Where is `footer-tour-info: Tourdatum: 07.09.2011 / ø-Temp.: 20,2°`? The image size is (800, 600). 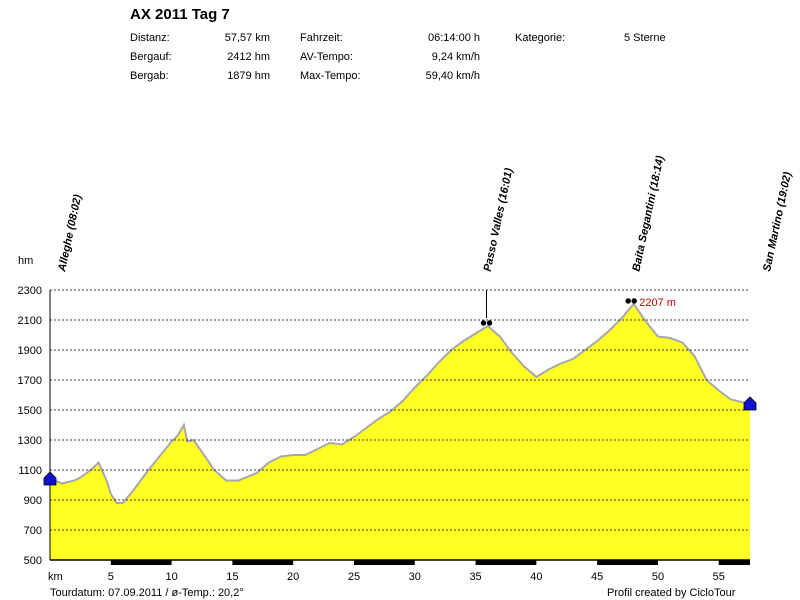 footer-tour-info: Tourdatum: 07.09.2011 / ø-Temp.: 20,2° is located at coordinates (147, 593).